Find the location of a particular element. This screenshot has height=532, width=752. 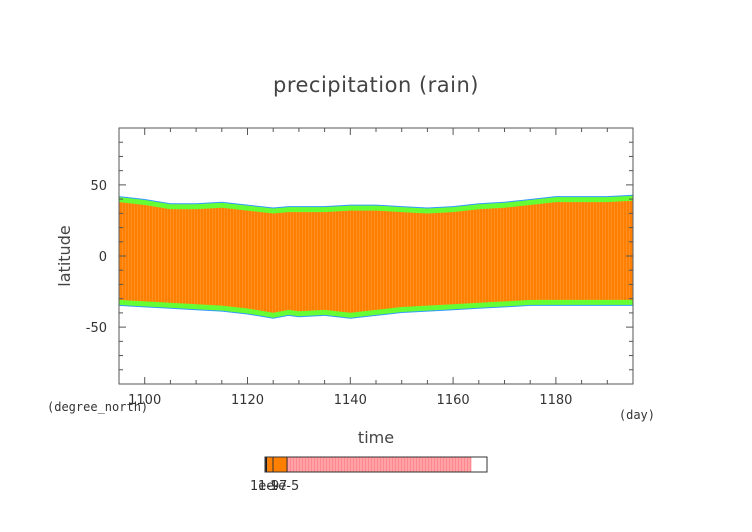

y-tick-label: -50 is located at coordinates (96, 328).